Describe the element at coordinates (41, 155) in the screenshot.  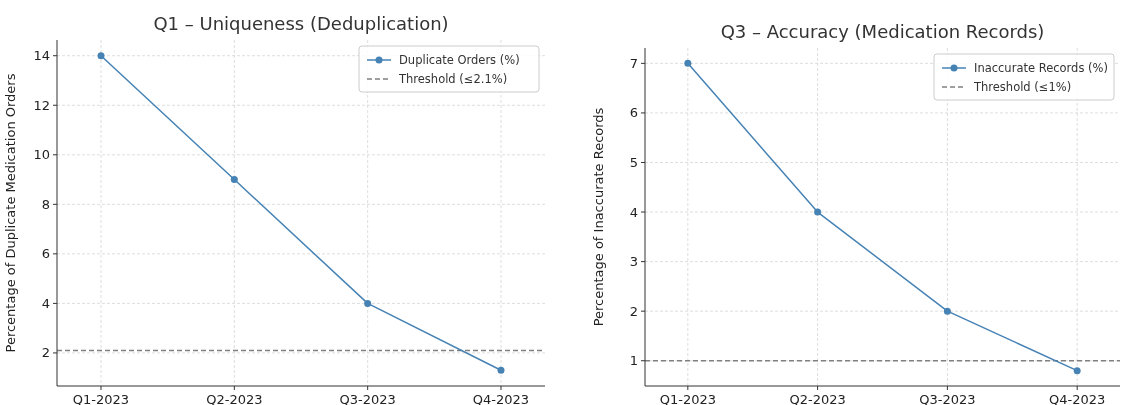
I see `y-tick-label: 10` at that location.